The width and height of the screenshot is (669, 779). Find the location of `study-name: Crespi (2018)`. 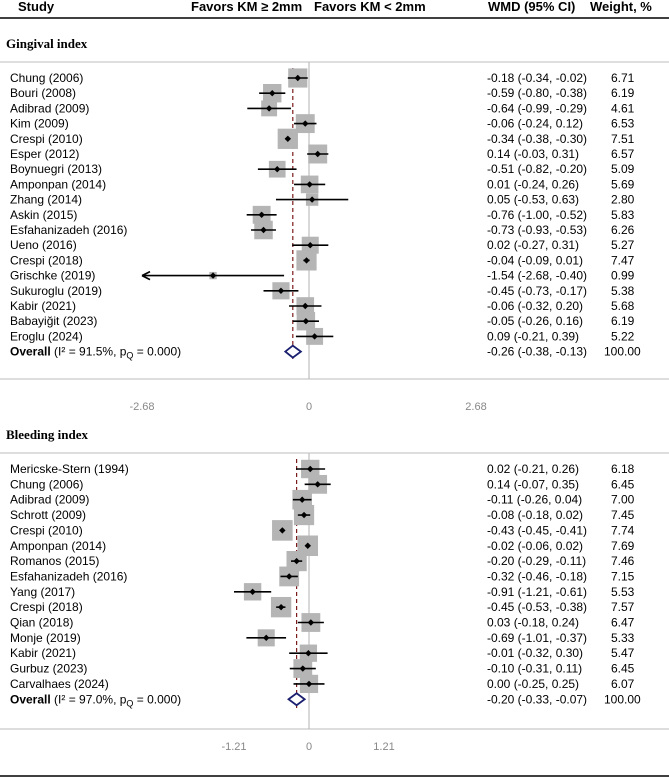

study-name: Crespi (2018) is located at coordinates (46, 607).